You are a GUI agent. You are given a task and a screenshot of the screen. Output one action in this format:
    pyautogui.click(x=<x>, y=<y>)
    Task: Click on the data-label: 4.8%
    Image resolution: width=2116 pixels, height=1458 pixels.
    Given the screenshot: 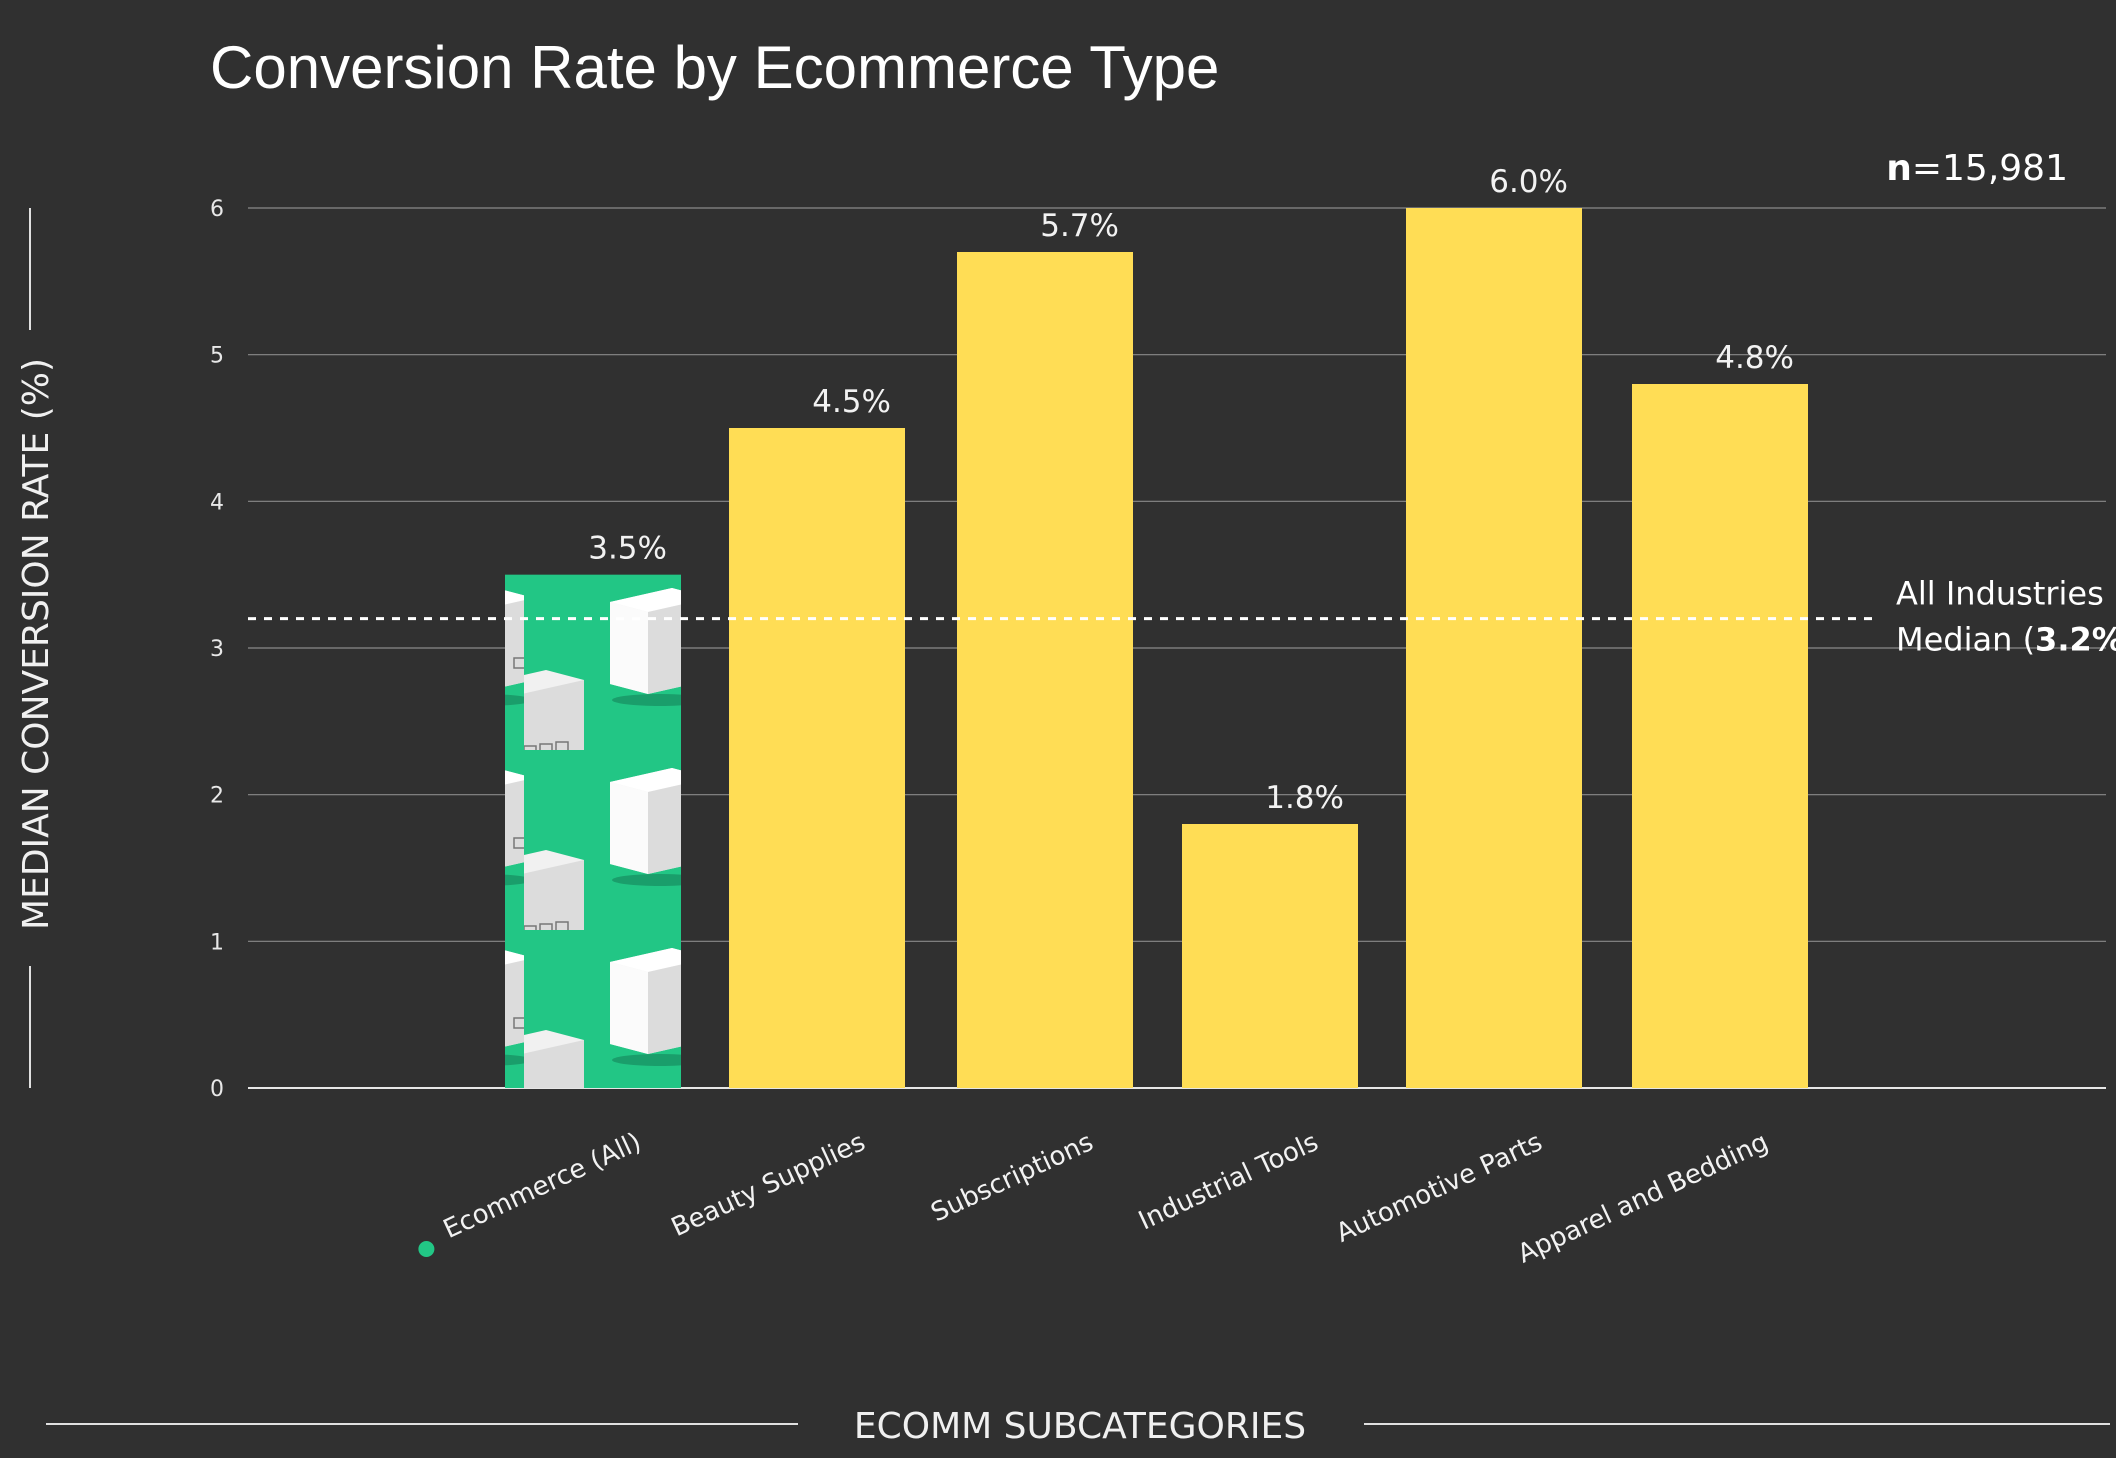 What is the action you would take?
    pyautogui.click(x=1754, y=358)
    